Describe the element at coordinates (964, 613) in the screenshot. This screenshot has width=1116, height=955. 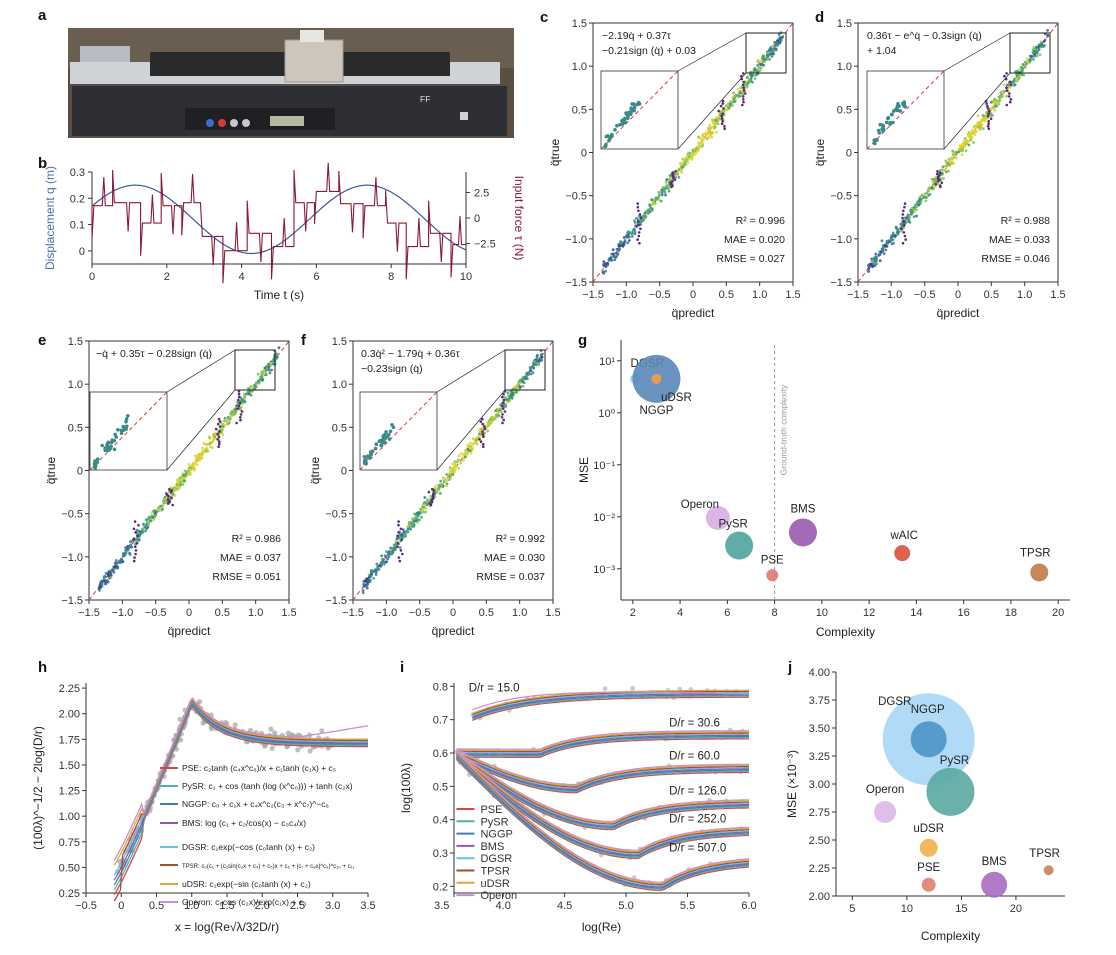
I see `g-x-tick-label: 16` at that location.